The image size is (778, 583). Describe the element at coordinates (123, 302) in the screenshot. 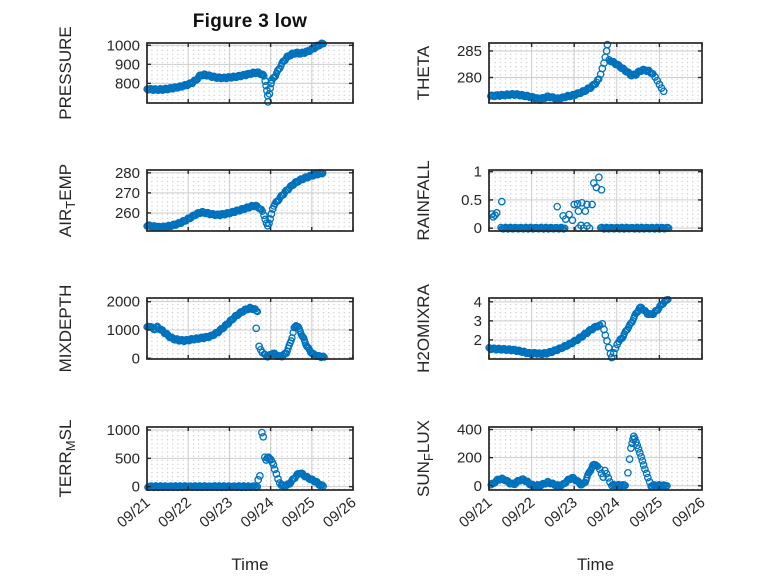

I see `y-tick-label: 2000` at that location.